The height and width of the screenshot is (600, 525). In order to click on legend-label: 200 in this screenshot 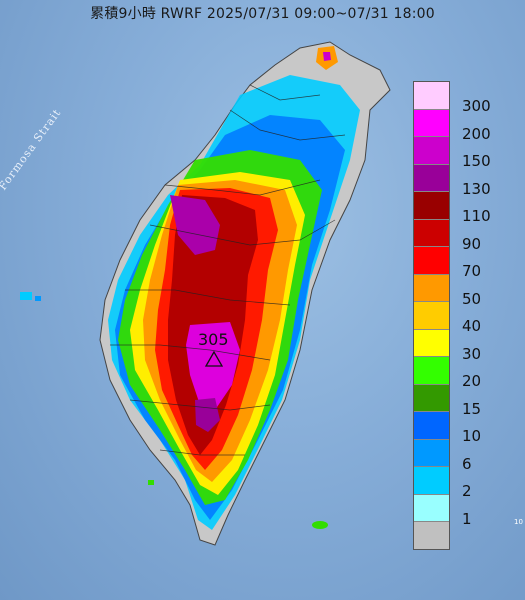, I will do `click(476, 133)`.